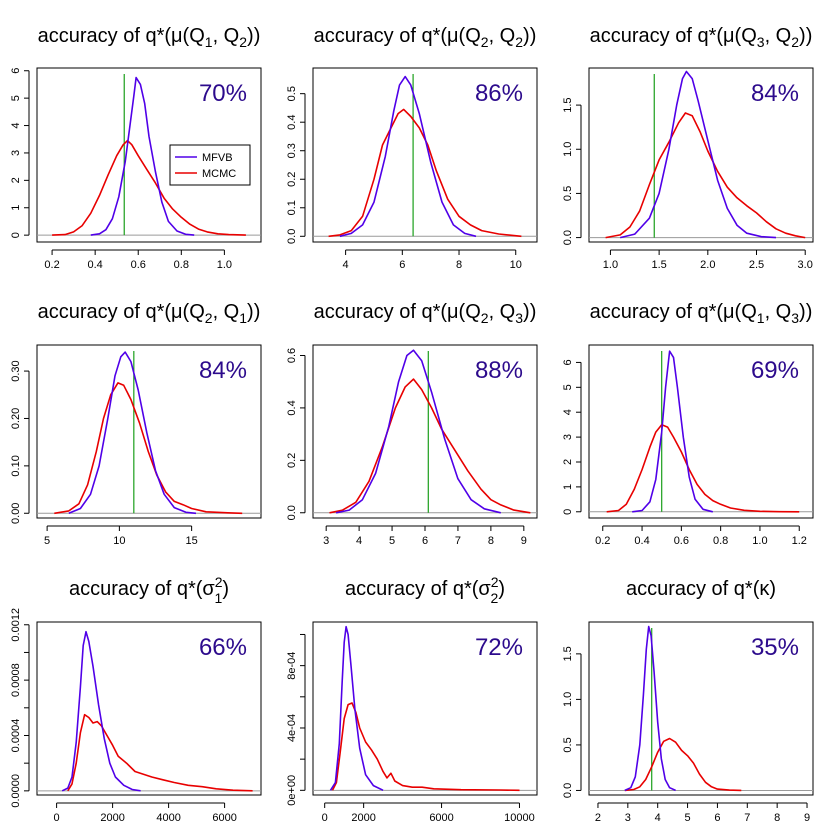 This screenshot has width=828, height=828. Describe the element at coordinates (499, 647) in the screenshot. I see `accuracy-label: 72%` at that location.